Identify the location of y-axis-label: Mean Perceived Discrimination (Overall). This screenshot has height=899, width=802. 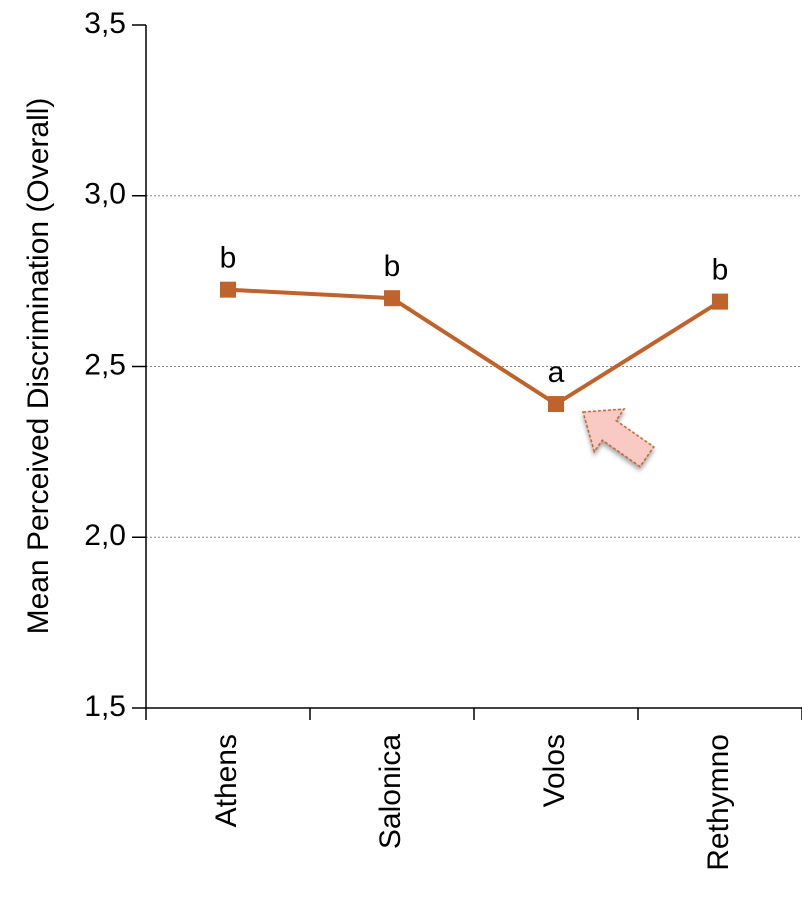
(38, 366).